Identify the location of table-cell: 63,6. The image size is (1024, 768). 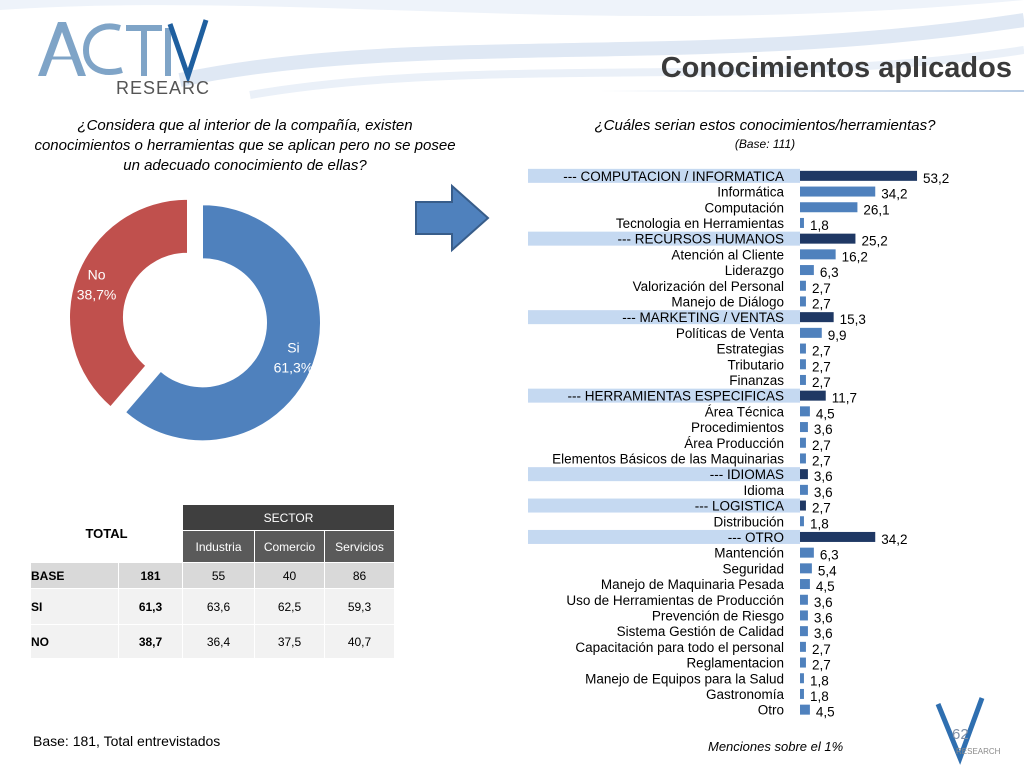
(218, 606).